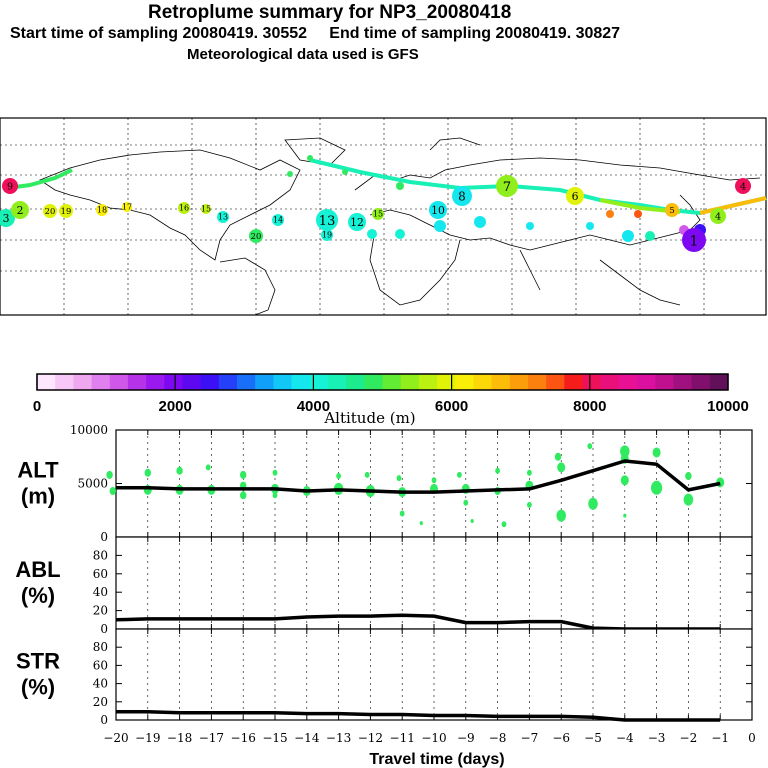 The height and width of the screenshot is (768, 768). I want to click on map-day-label: 10, so click(438, 210).